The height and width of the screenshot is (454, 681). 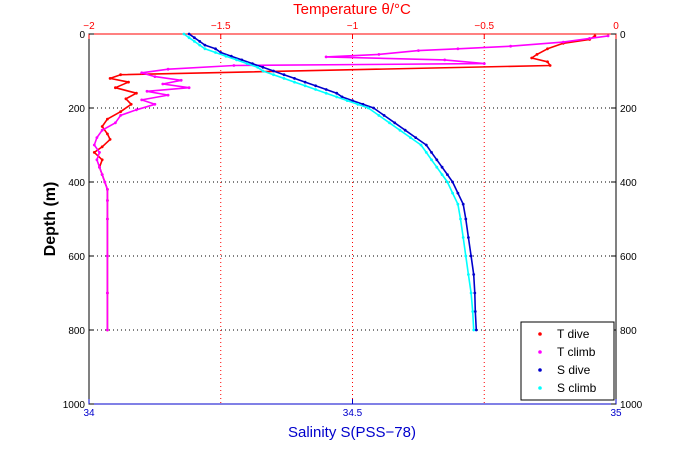 What do you see at coordinates (76, 257) in the screenshot?
I see `y-axis-tick-label-left: 600` at bounding box center [76, 257].